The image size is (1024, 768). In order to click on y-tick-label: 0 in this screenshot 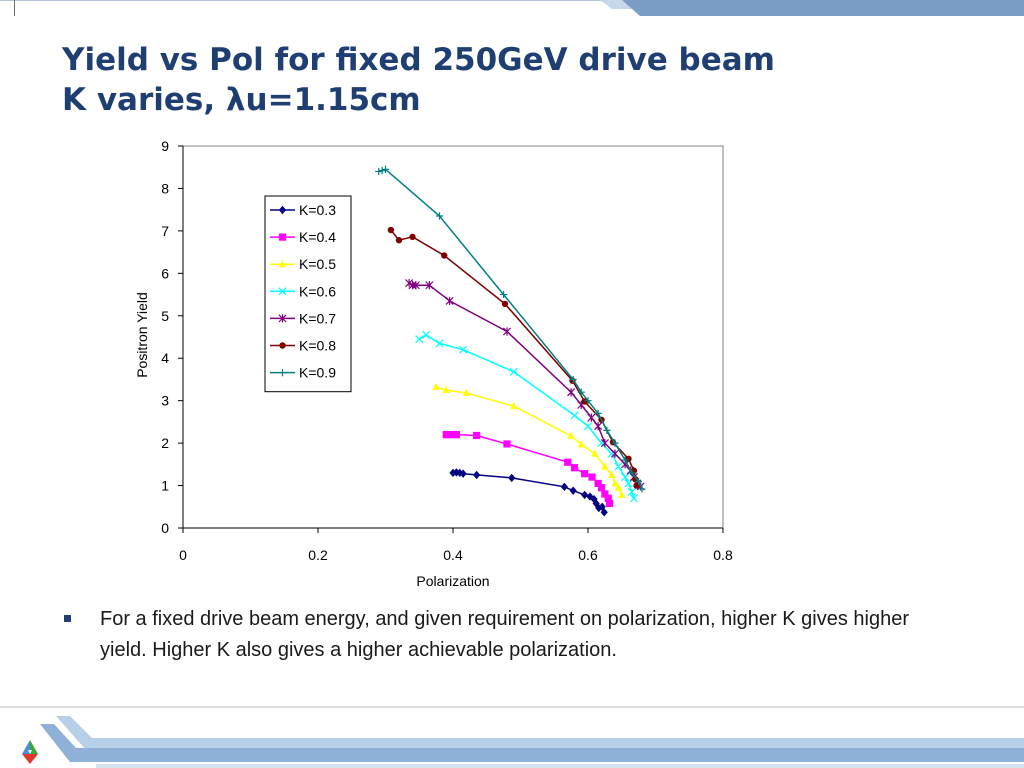, I will do `click(165, 528)`.